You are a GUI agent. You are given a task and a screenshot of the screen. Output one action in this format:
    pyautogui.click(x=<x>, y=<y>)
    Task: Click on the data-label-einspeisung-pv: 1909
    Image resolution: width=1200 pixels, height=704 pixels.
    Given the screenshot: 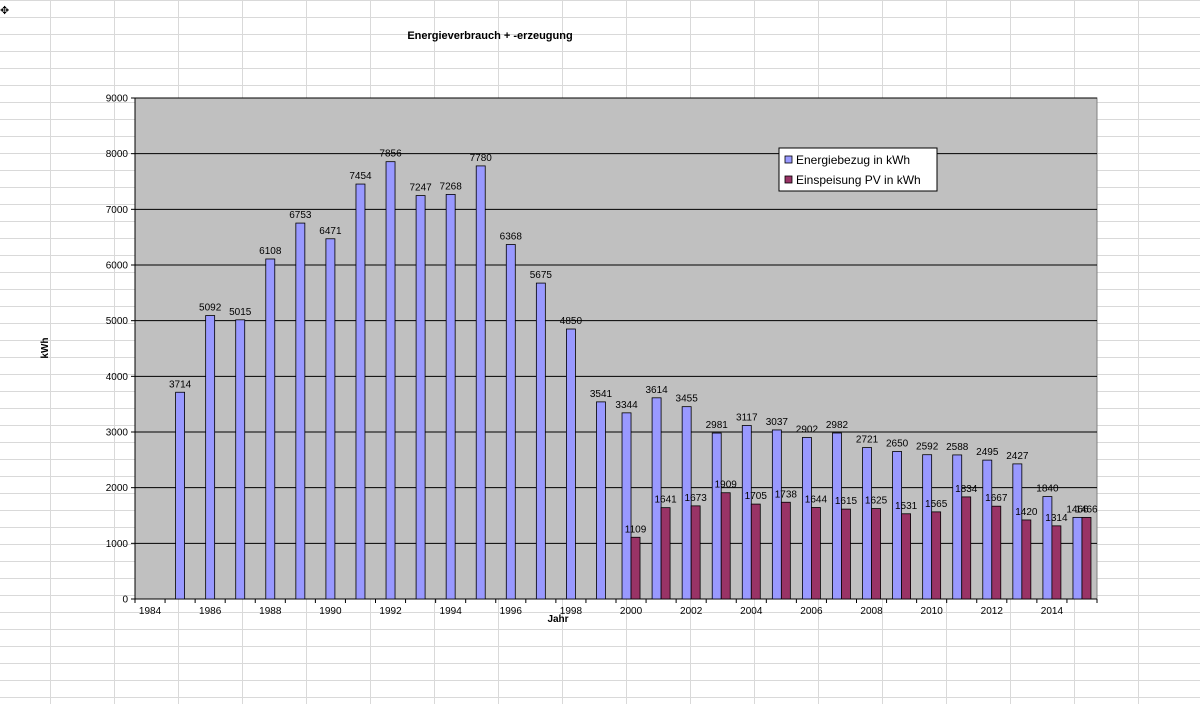 What is the action you would take?
    pyautogui.click(x=726, y=485)
    